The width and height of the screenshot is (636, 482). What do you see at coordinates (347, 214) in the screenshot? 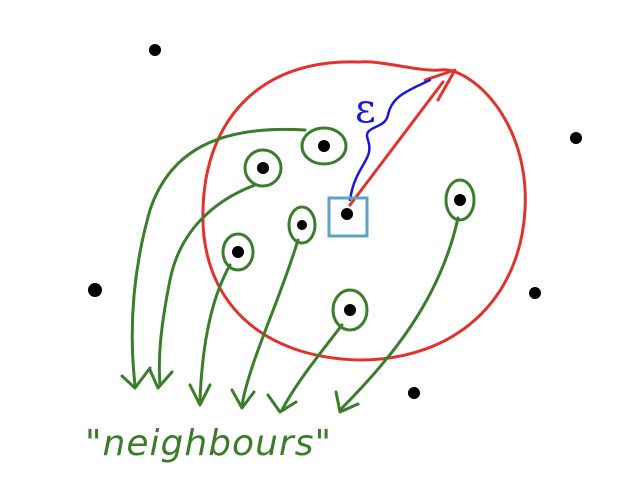
I see `center-point` at bounding box center [347, 214].